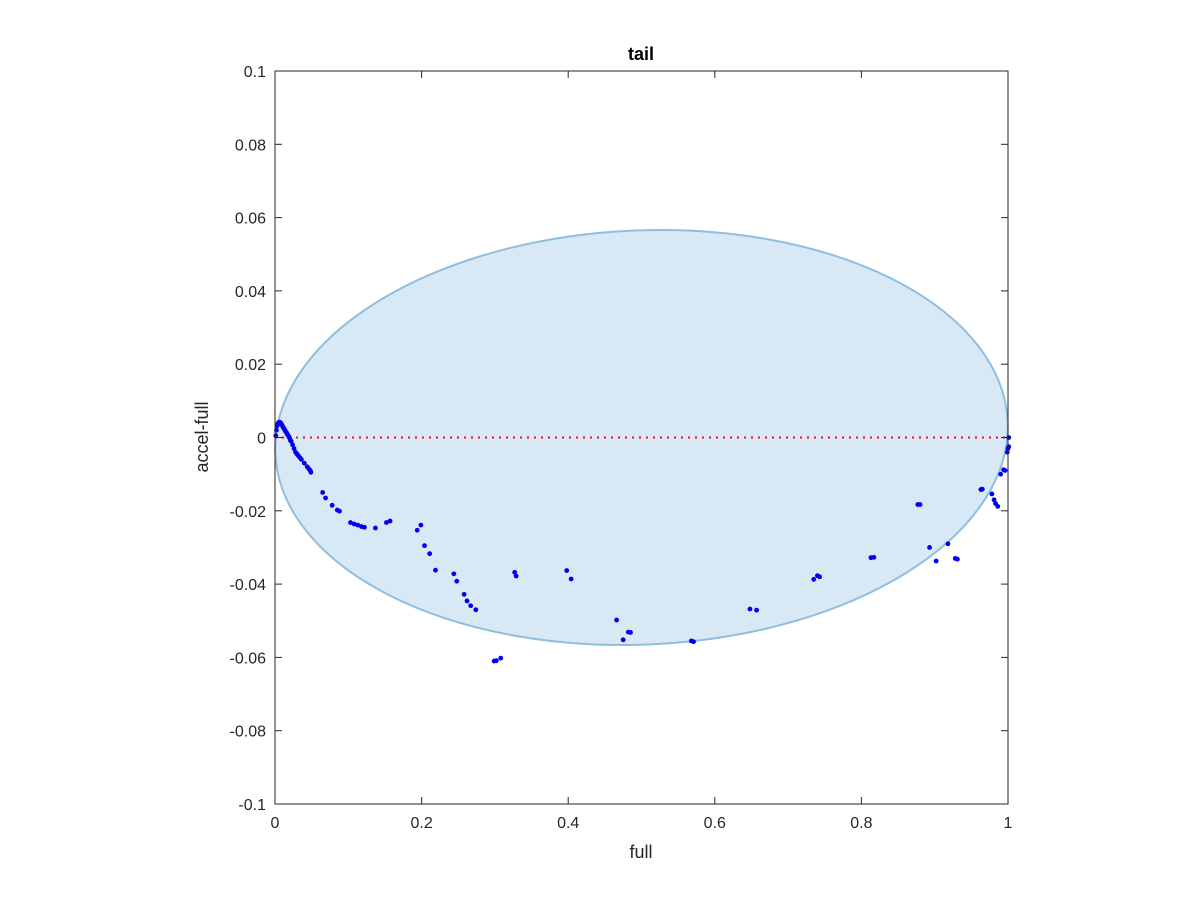 This screenshot has height=900, width=1200. I want to click on y-tick-label: 0.02, so click(250, 365).